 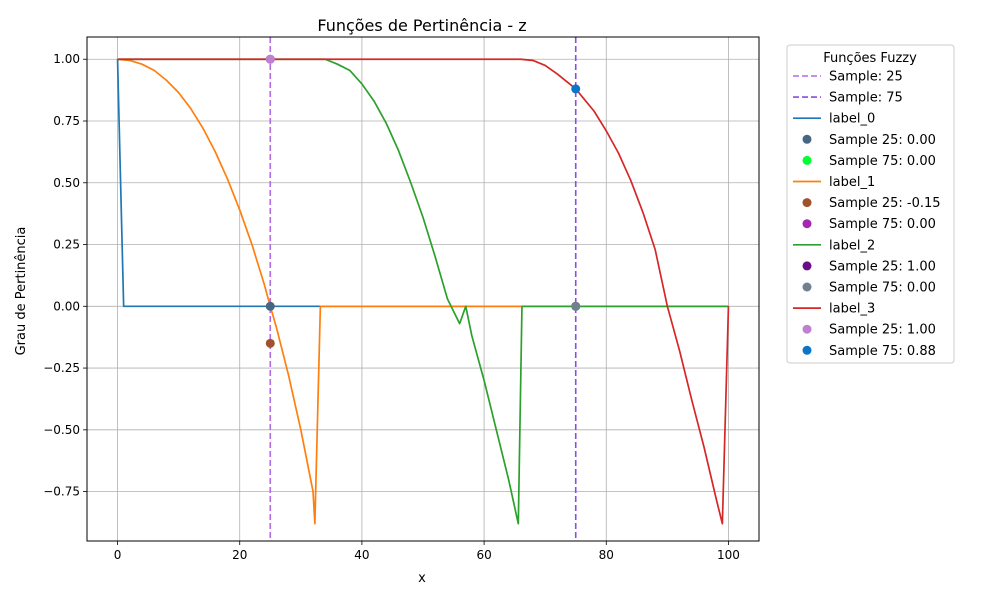 What do you see at coordinates (66, 121) in the screenshot?
I see `y-tick-label: 0.75` at bounding box center [66, 121].